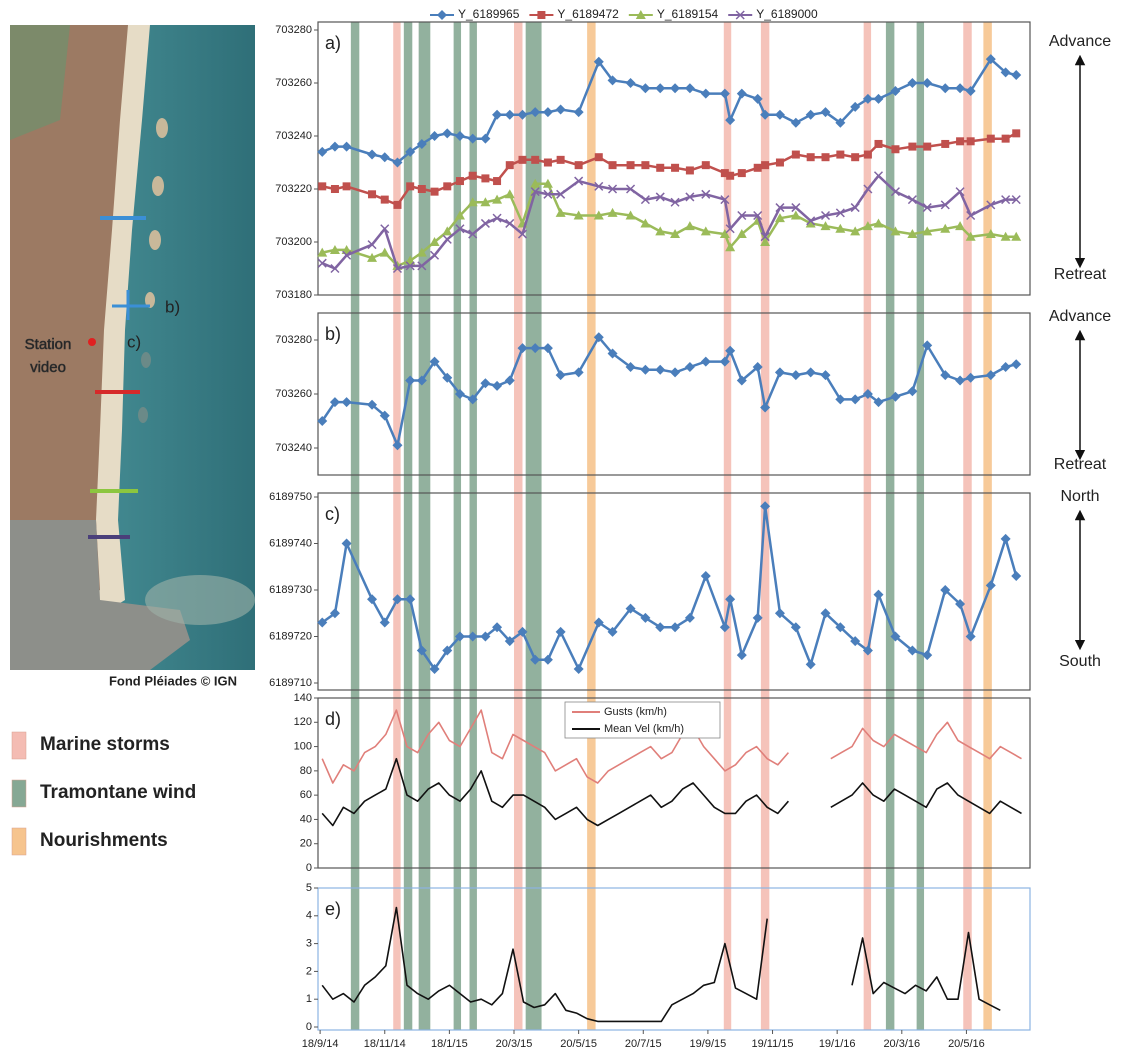 Image resolution: width=1134 pixels, height=1054 pixels. What do you see at coordinates (132, 356) in the screenshot?
I see `aerial-map: b) c) Station video Fond Pléiades © IGN` at bounding box center [132, 356].